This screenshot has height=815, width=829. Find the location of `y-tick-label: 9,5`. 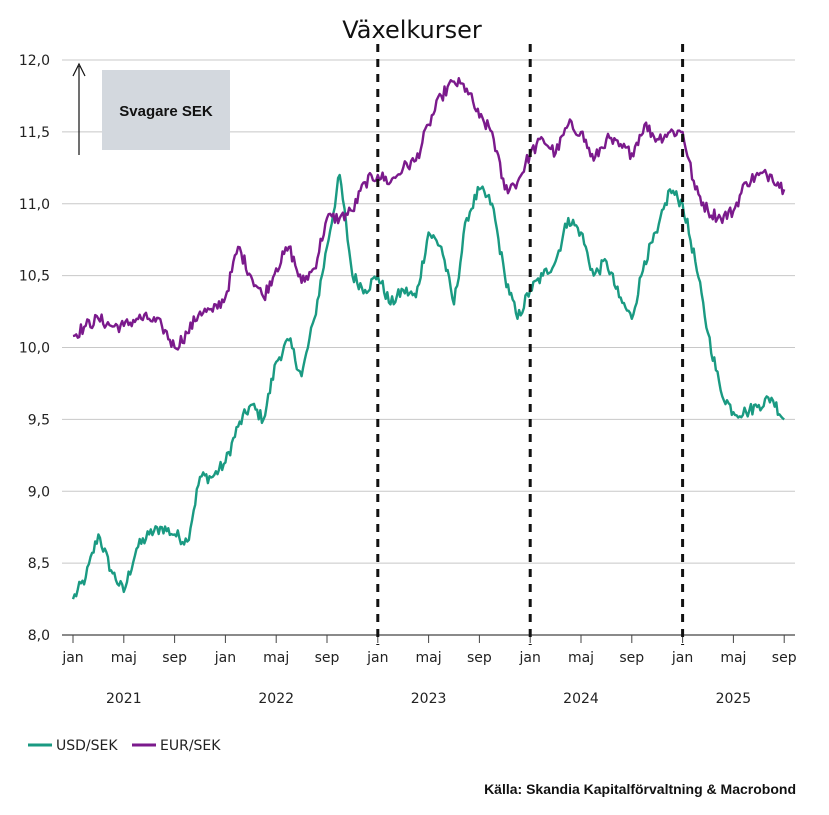

y-tick-label: 9,5 is located at coordinates (39, 420).